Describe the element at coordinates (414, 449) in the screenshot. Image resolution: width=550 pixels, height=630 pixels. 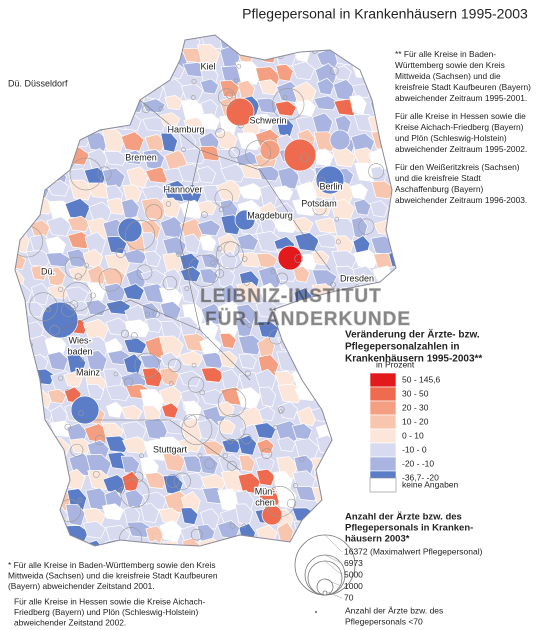
I see `legend-label: -10 - 0` at that location.